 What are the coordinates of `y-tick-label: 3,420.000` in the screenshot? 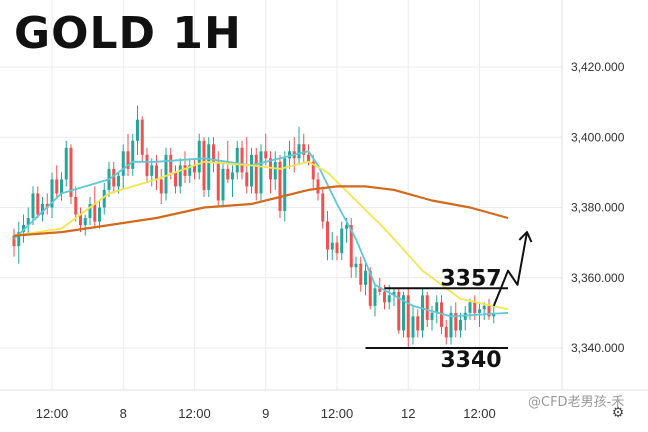 It's located at (598, 67).